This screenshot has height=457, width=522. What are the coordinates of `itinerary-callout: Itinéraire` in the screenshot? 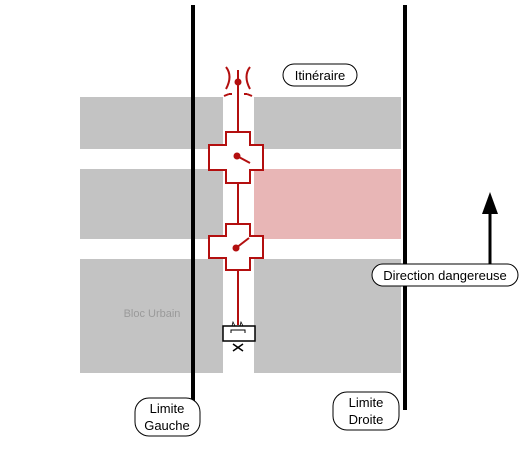 It's located at (320, 75).